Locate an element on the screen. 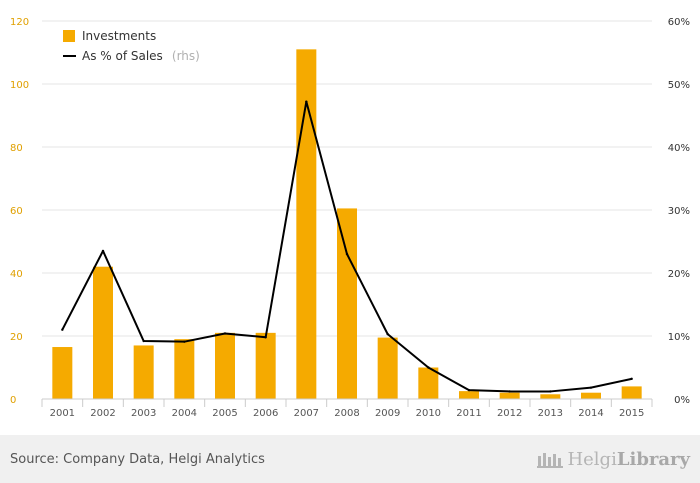 Image resolution: width=700 pixels, height=483 pixels. x-tick-label: 2009 is located at coordinates (387, 413).